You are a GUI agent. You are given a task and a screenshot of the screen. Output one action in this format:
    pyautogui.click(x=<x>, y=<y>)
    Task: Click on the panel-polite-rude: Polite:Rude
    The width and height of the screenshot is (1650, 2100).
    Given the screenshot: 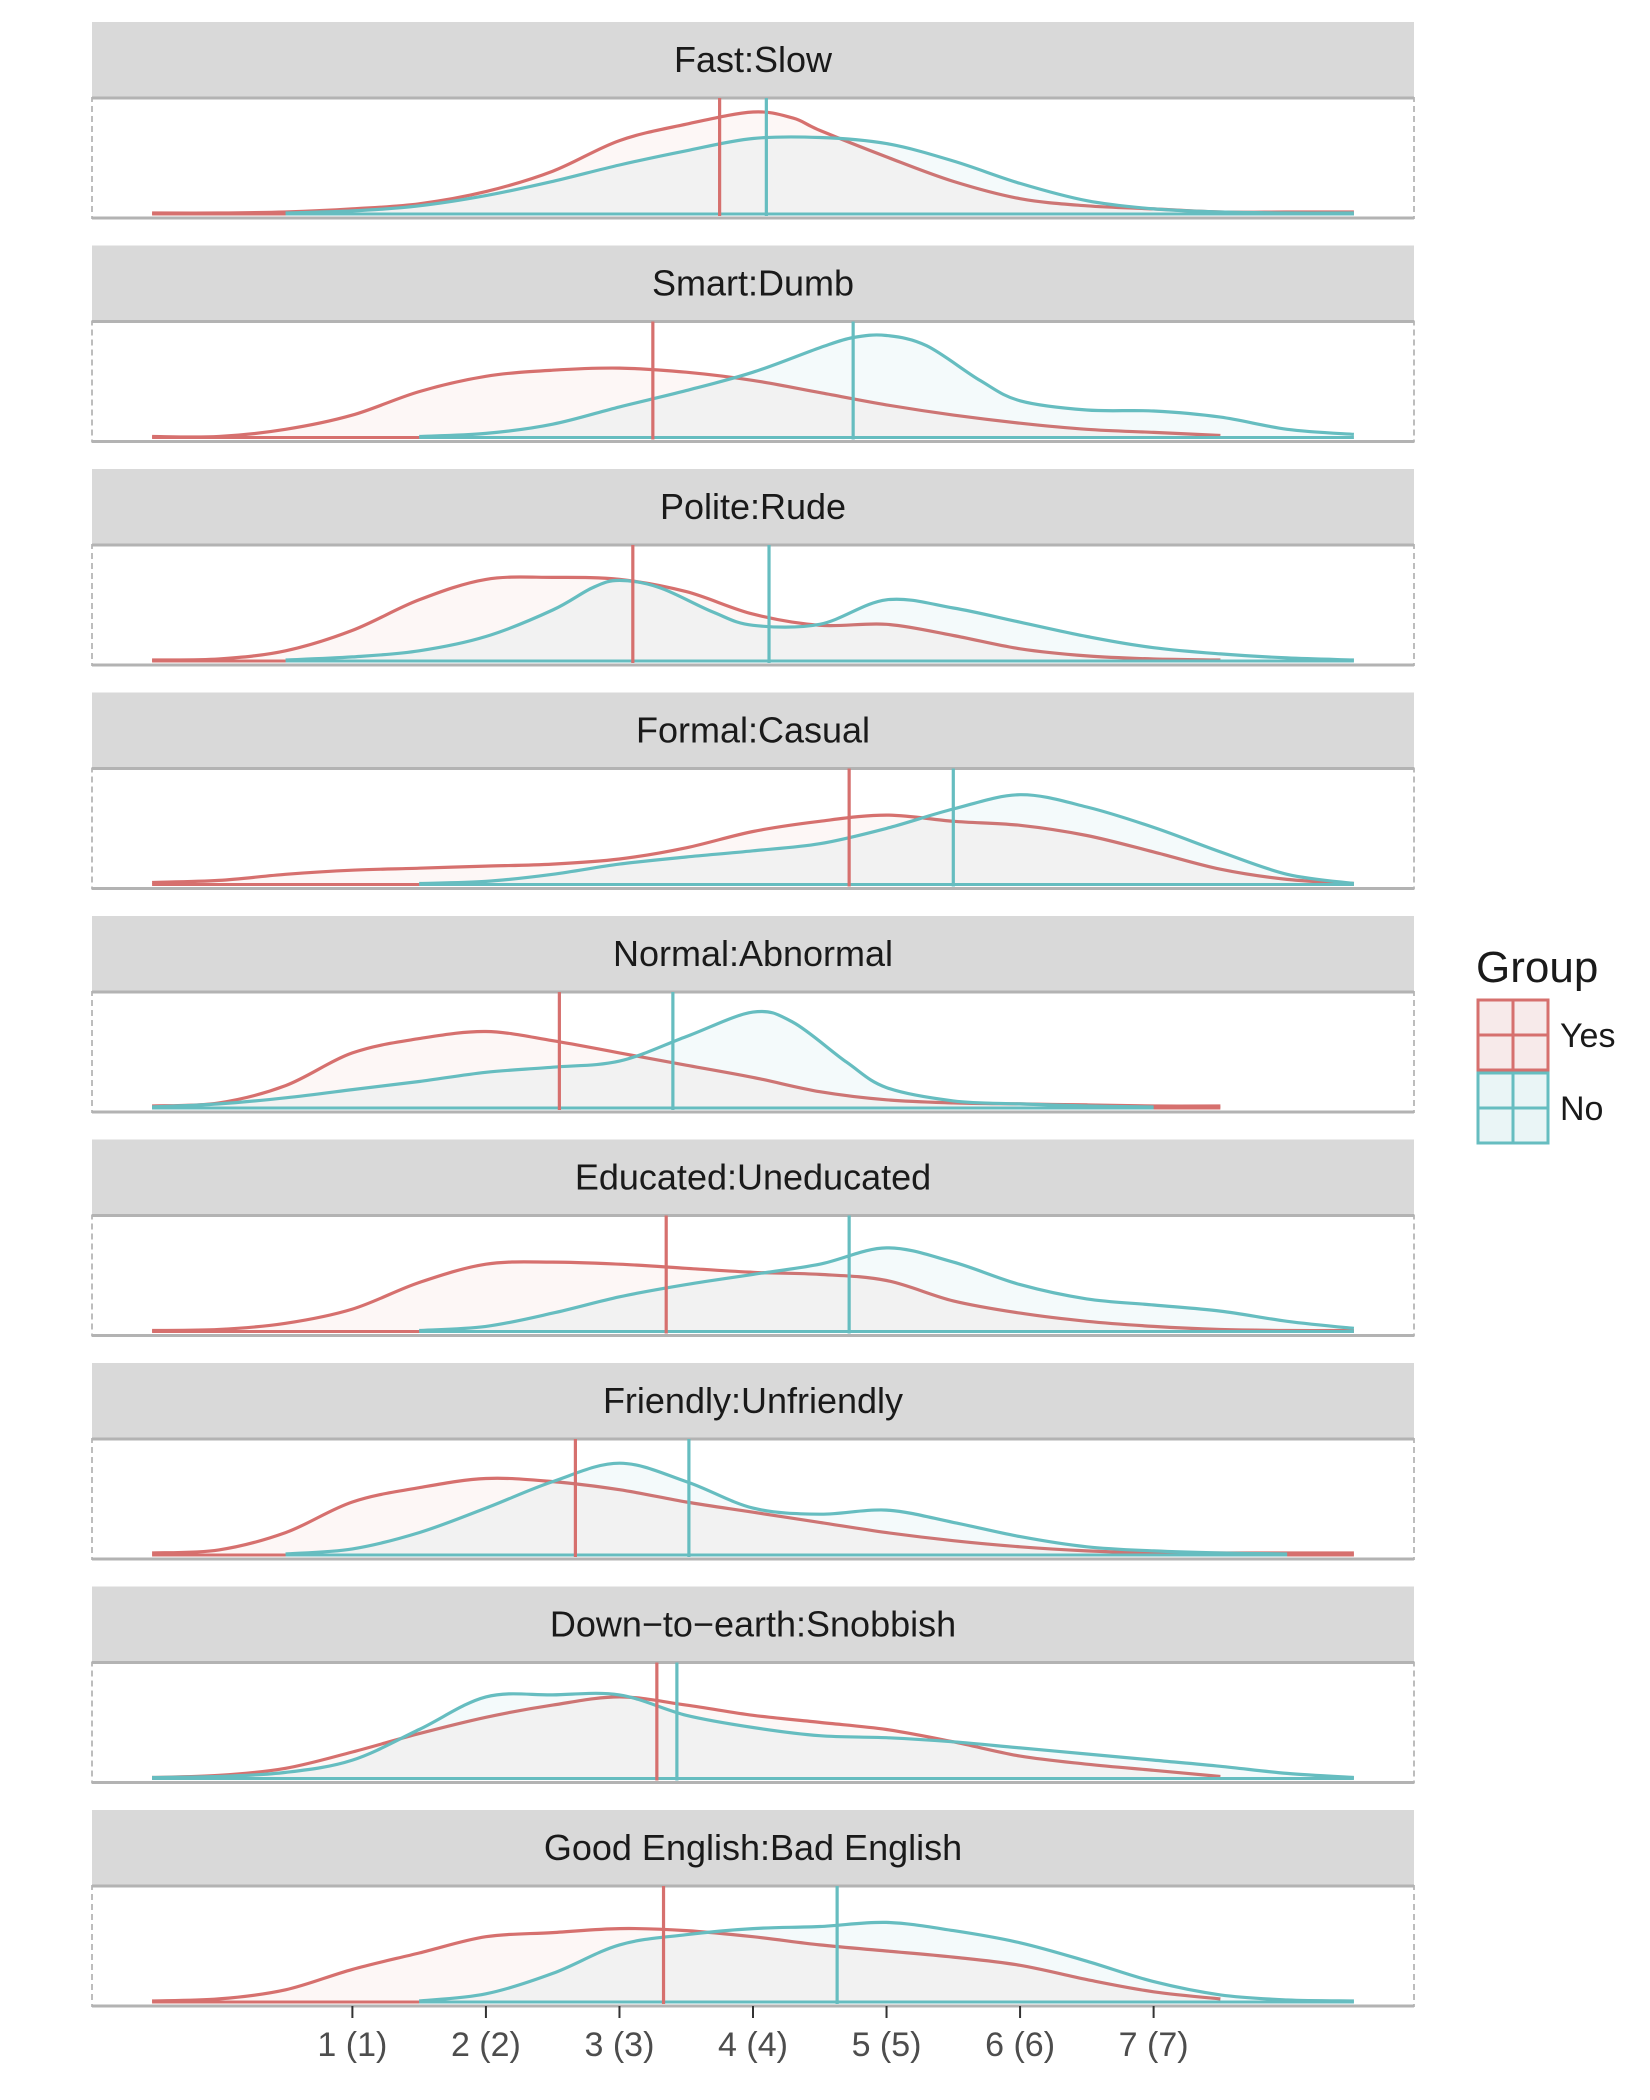 What is the action you would take?
    pyautogui.click(x=753, y=568)
    